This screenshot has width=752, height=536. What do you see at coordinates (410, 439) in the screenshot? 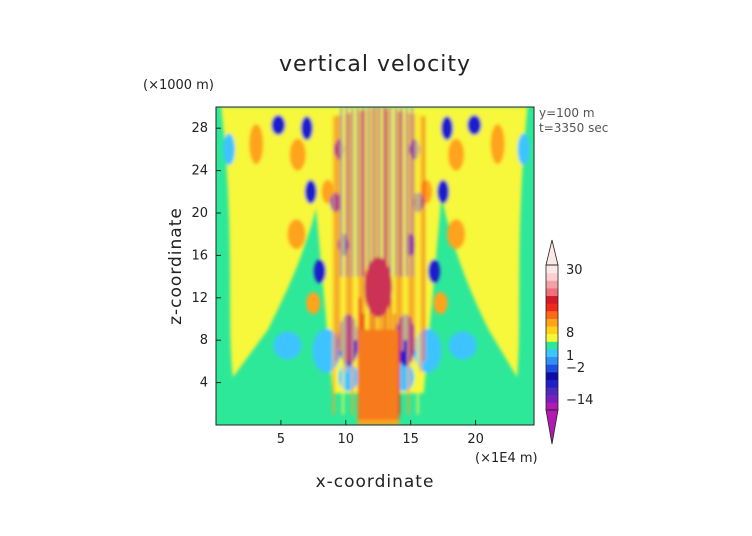
I see `x-tick-label: 15` at bounding box center [410, 439].